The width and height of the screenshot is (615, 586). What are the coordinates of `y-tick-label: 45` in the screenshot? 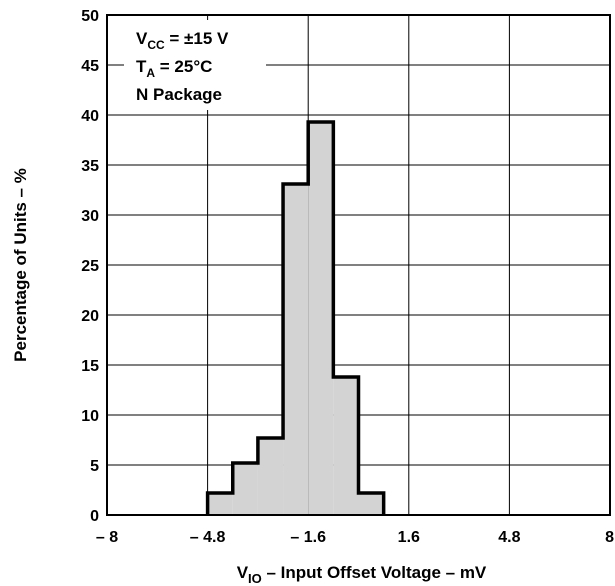 It's located at (90, 66).